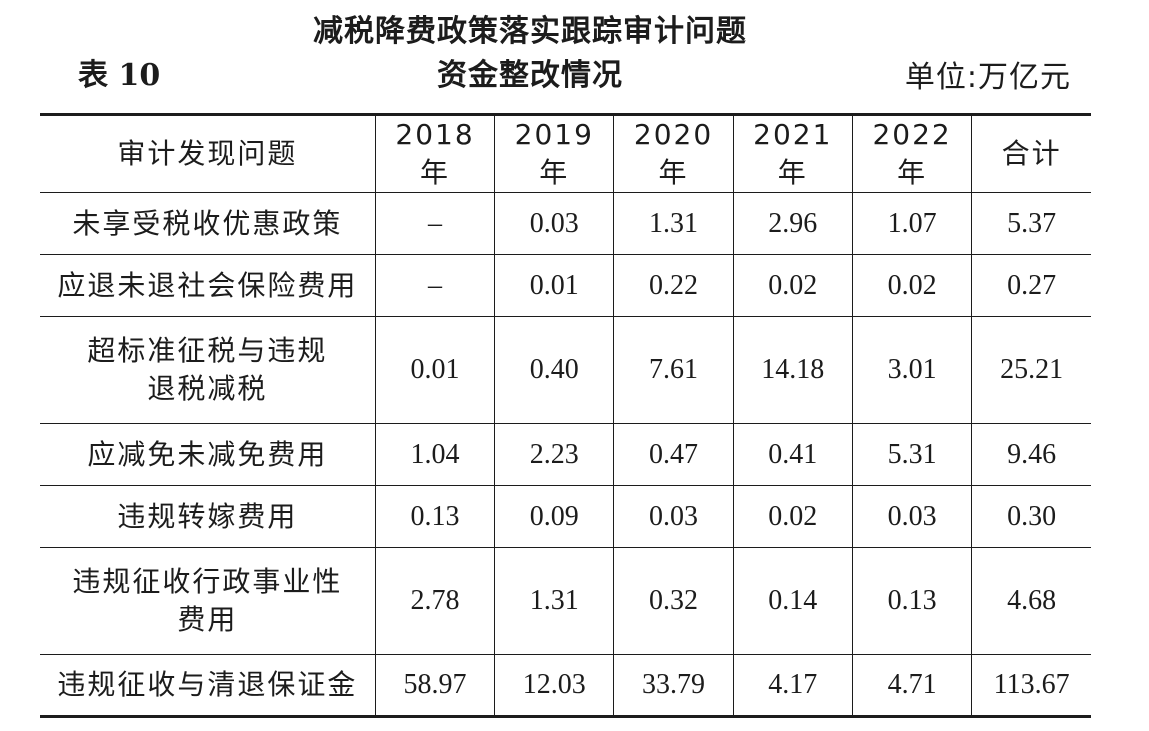 The height and width of the screenshot is (731, 1149). Describe the element at coordinates (435, 516) in the screenshot. I see `cell-2018: 0.13` at that location.